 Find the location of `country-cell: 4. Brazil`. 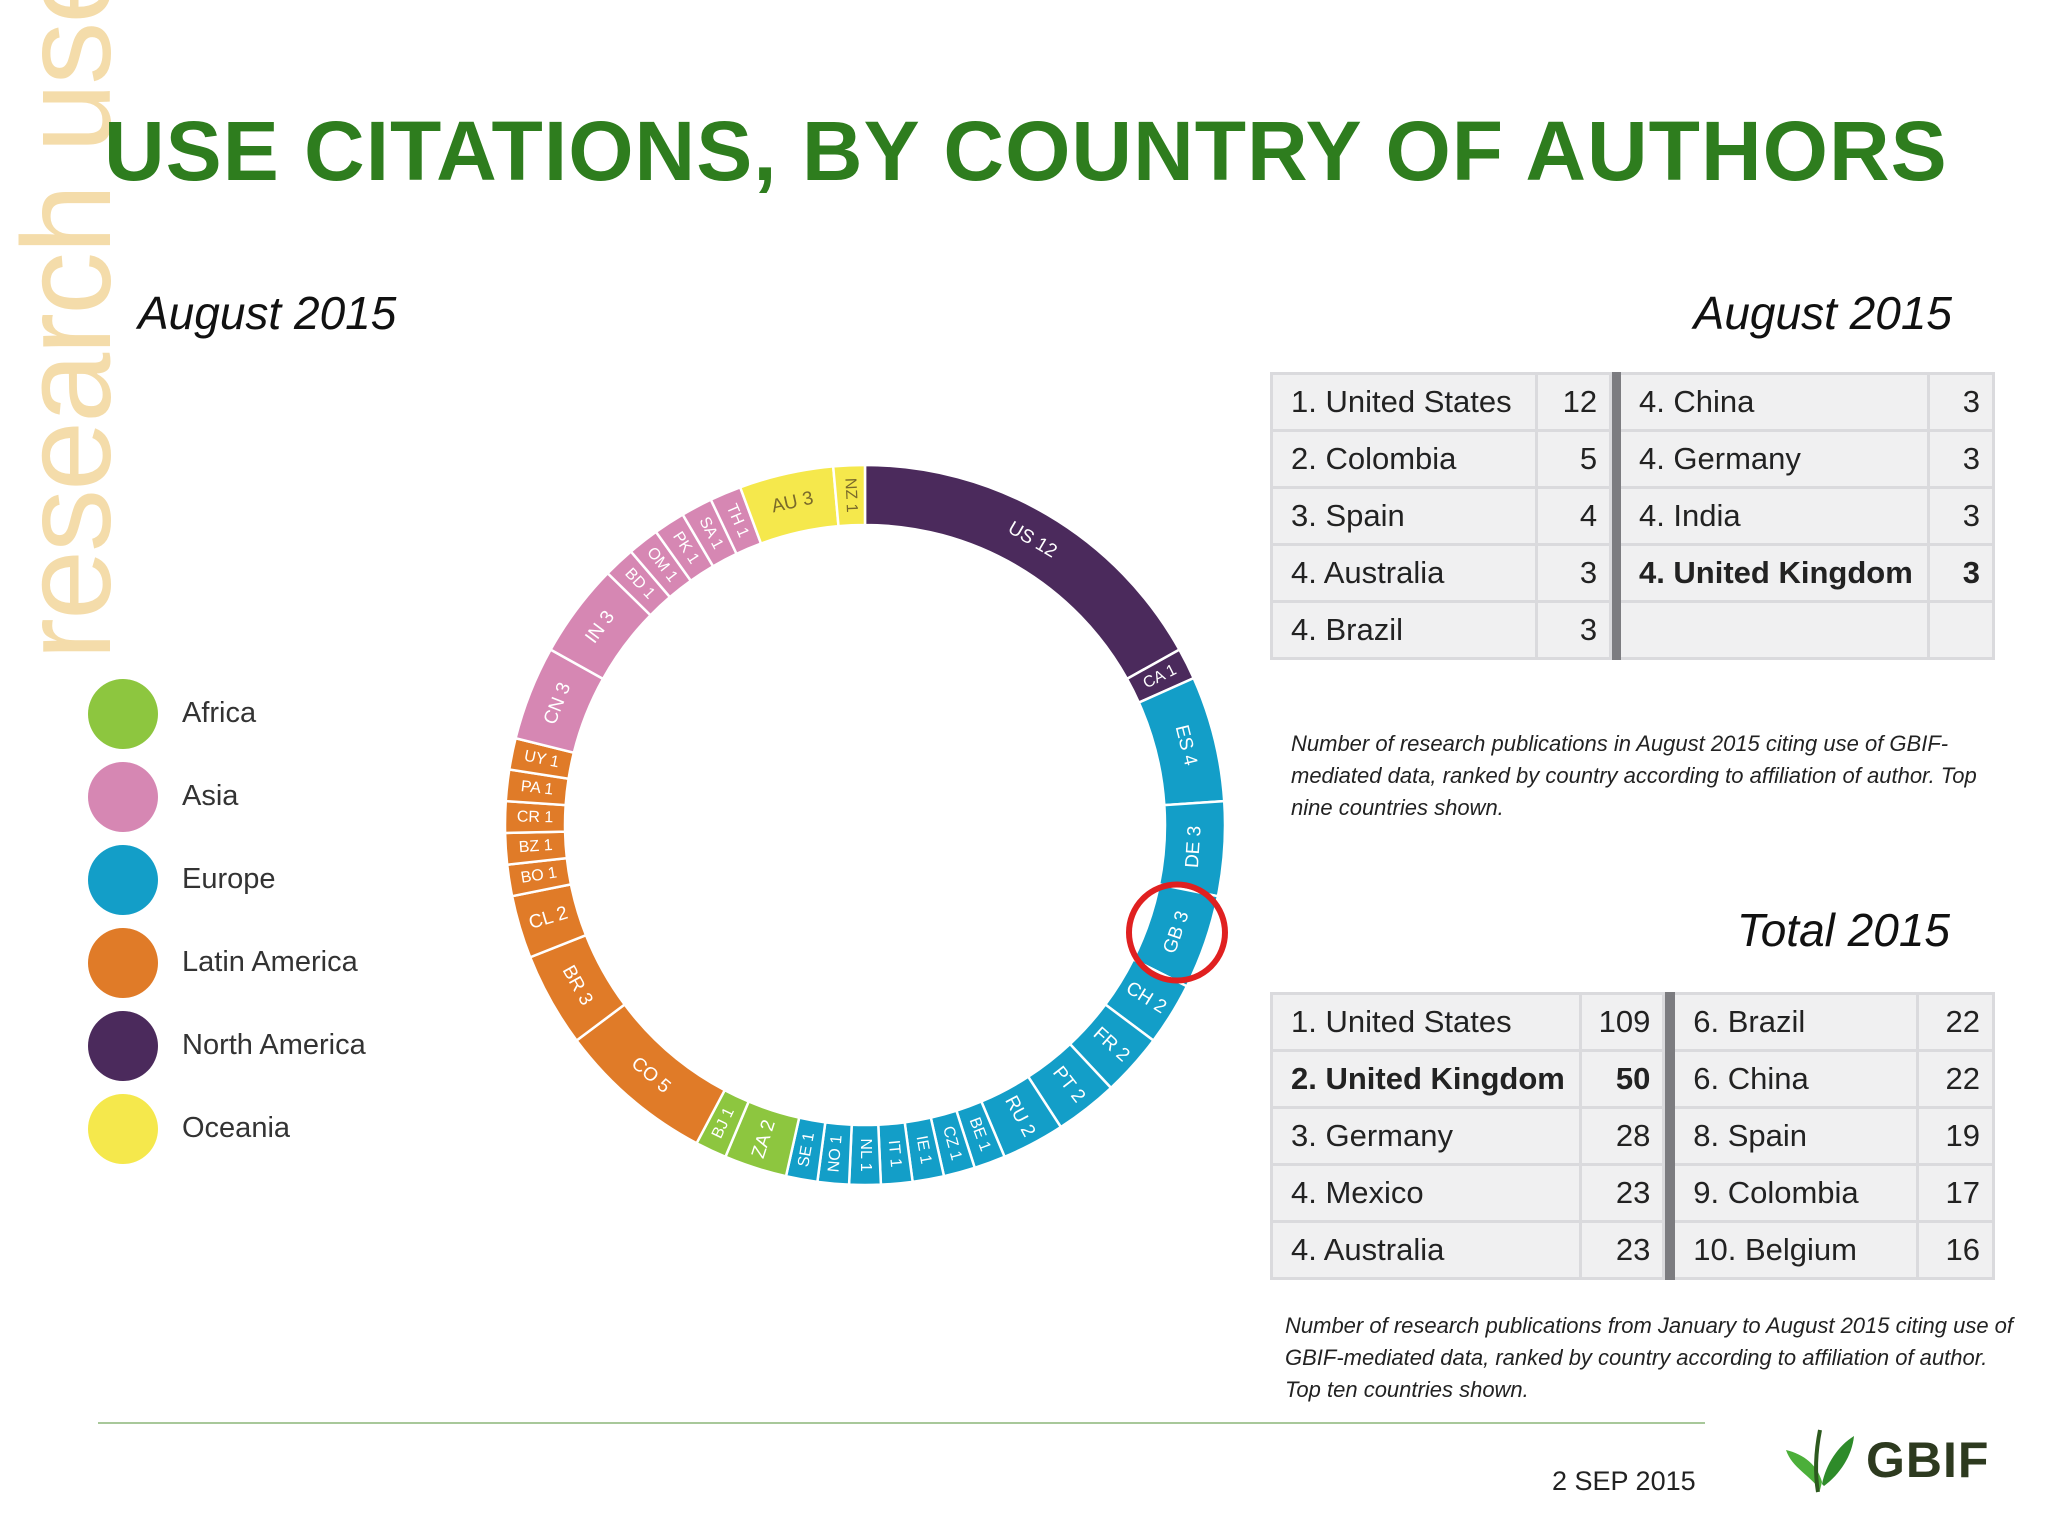

country-cell: 4. Brazil is located at coordinates (1404, 630).